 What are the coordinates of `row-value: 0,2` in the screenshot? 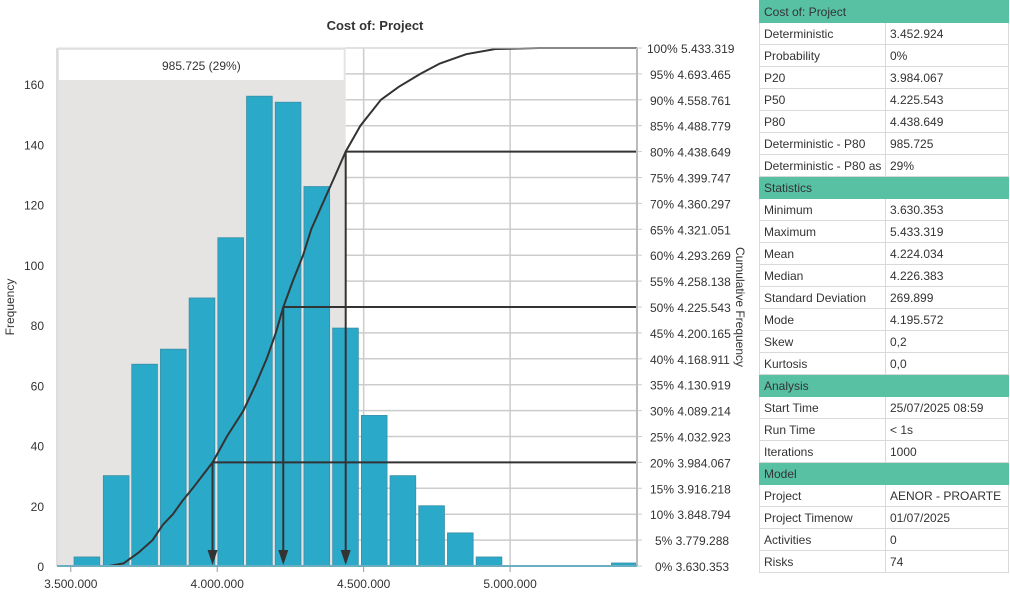 It's located at (947, 341).